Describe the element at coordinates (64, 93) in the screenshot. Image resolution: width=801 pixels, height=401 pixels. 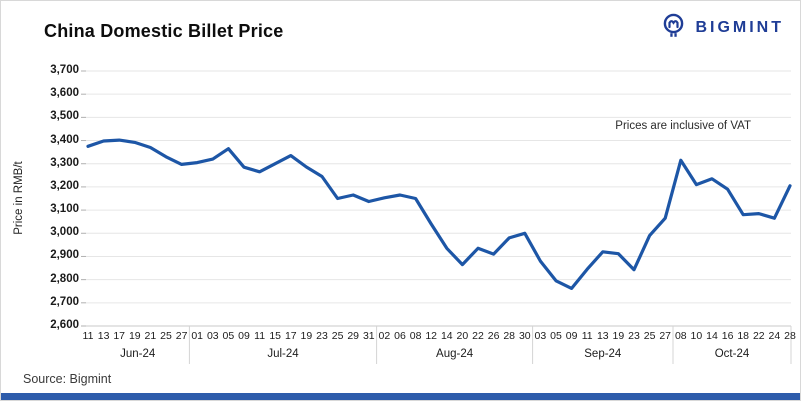
I see `y-tick-label: 3,600` at that location.